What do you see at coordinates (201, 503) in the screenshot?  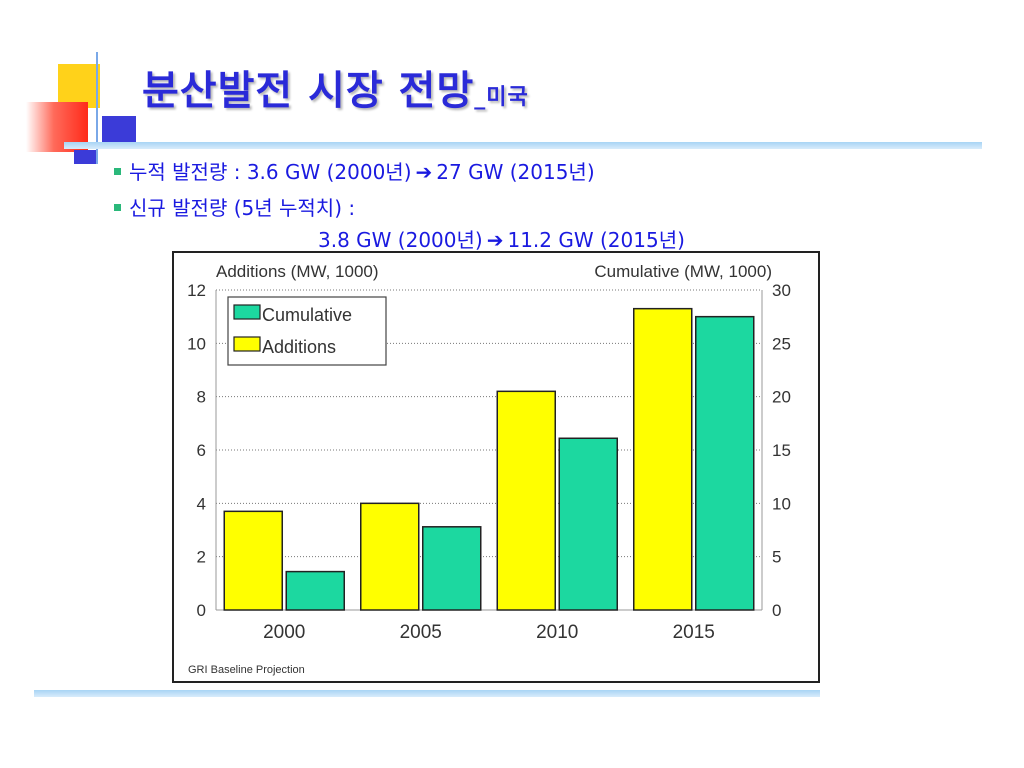 I see `y-tick-label-left: 4` at bounding box center [201, 503].